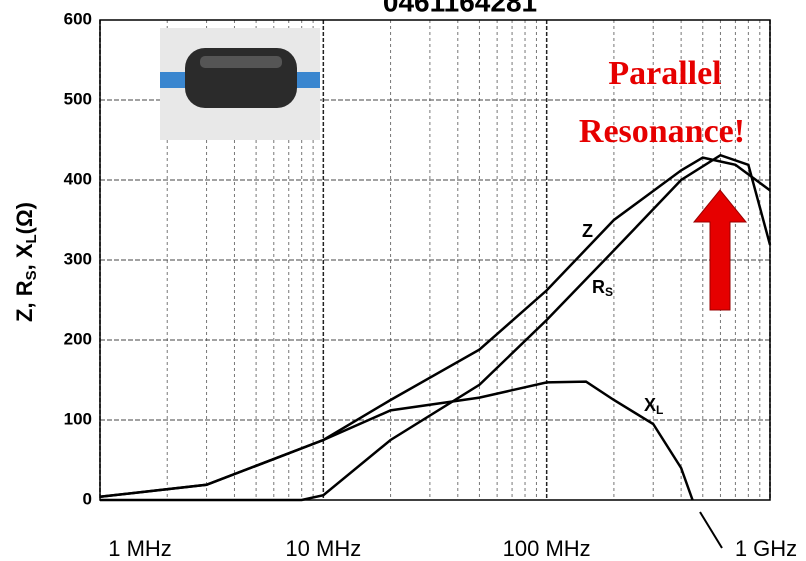 This screenshot has width=806, height=561. I want to click on y-tick-label: 400, so click(78, 178).